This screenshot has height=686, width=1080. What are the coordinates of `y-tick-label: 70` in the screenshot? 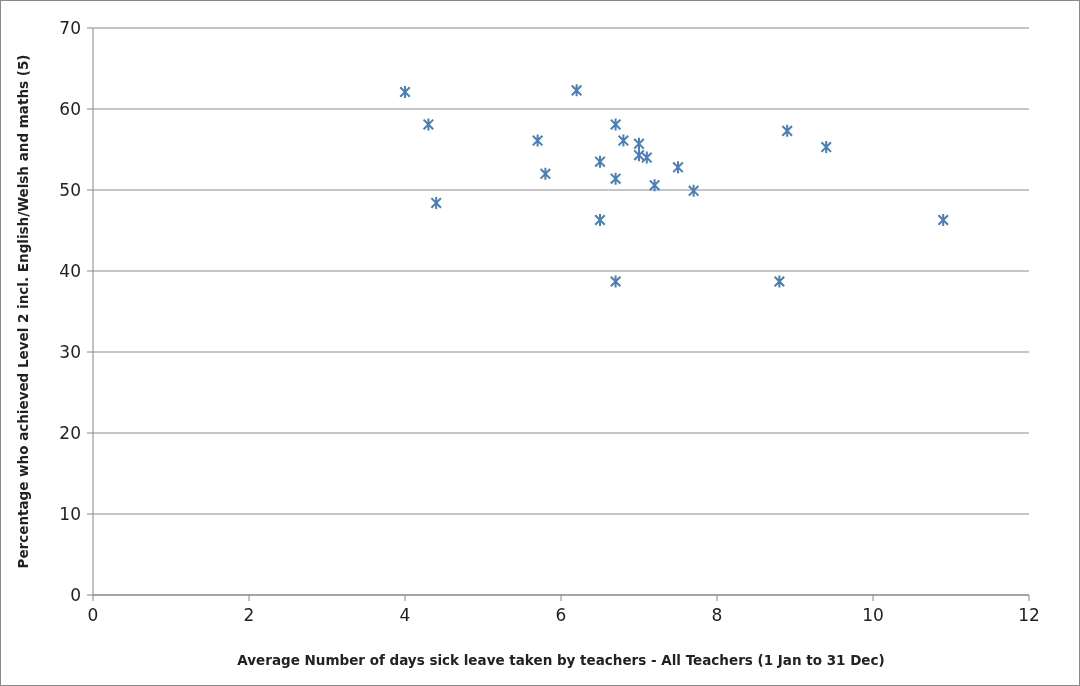 It's located at (70, 27).